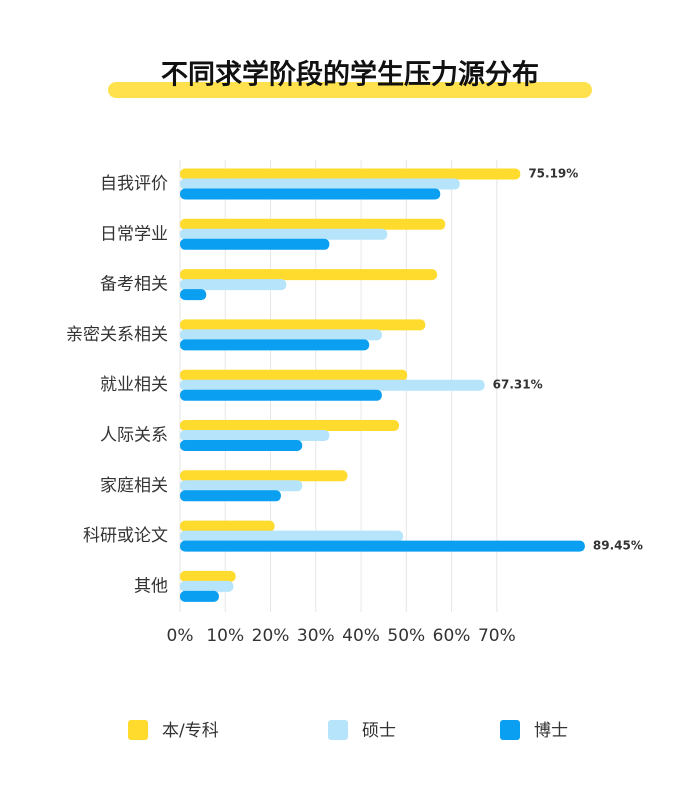 Image resolution: width=700 pixels, height=799 pixels. What do you see at coordinates (497, 636) in the screenshot?
I see `x-tick-label: 70%` at bounding box center [497, 636].